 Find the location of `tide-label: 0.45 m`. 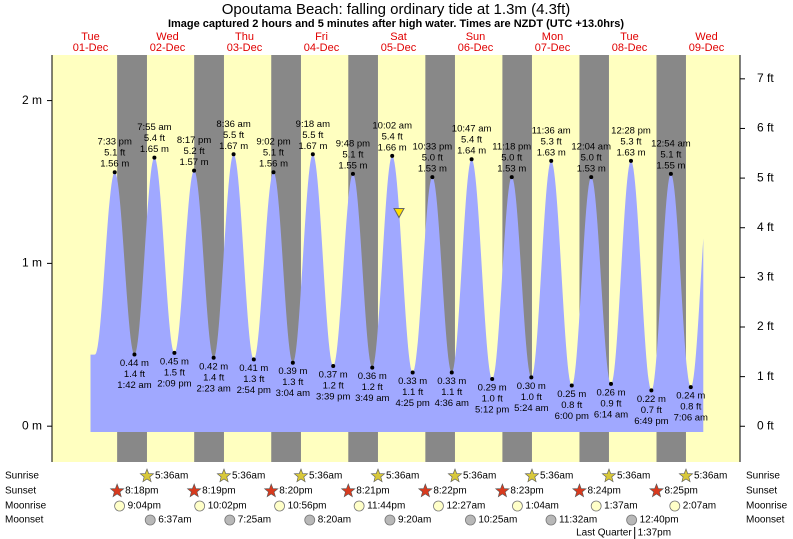

tide-label: 0.45 m is located at coordinates (174, 361).